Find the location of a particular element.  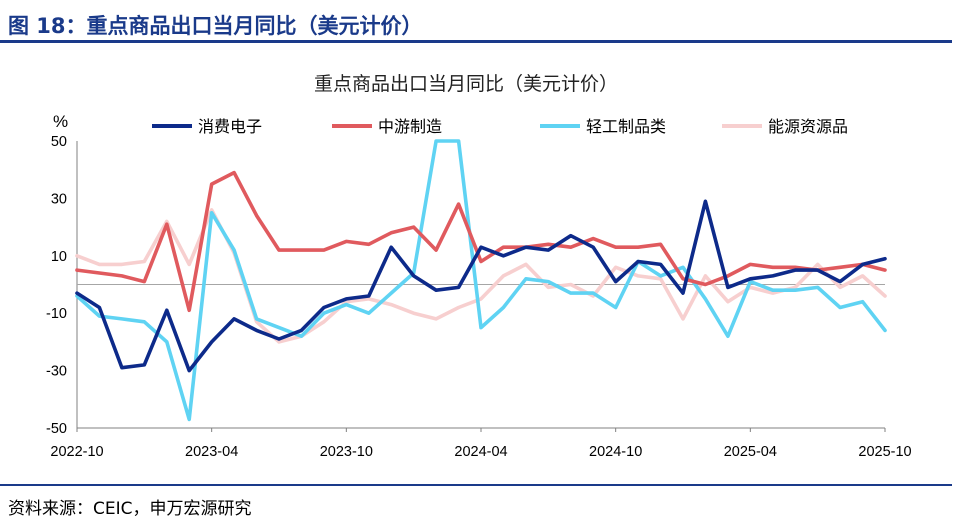

legend-label-2: 中游制造 is located at coordinates (410, 126).